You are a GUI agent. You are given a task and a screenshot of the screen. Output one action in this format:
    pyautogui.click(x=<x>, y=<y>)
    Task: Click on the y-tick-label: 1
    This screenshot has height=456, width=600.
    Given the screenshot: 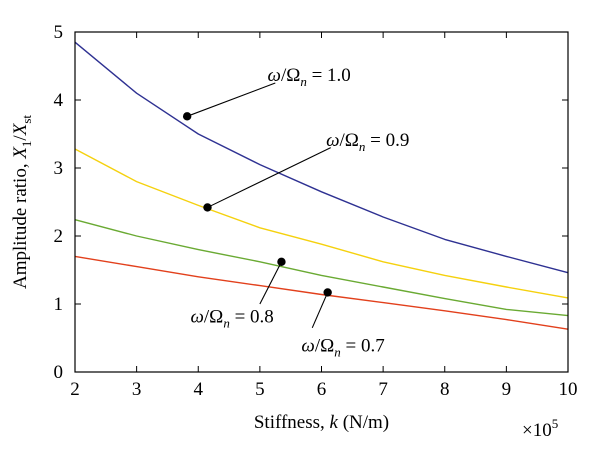 What is the action you would take?
    pyautogui.click(x=59, y=304)
    